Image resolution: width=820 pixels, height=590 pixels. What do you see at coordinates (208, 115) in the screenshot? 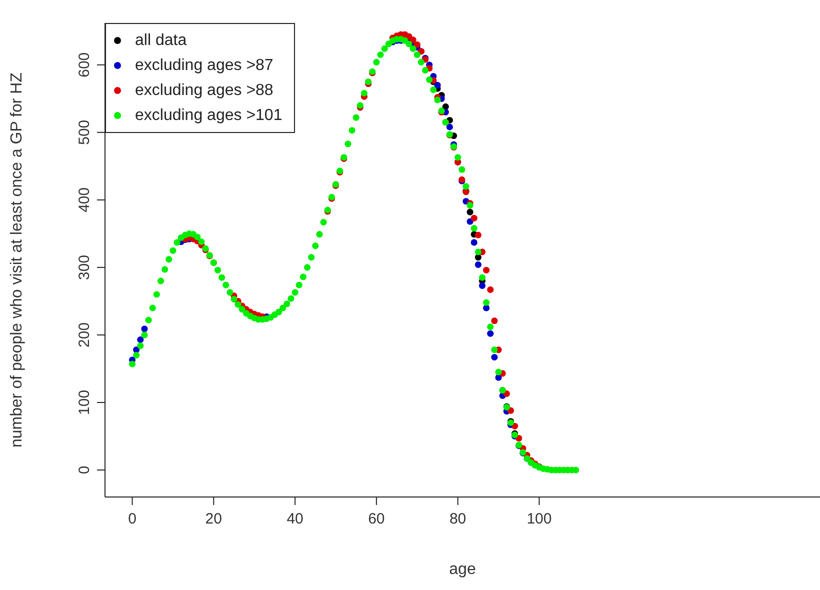
I see `legend-label: excluding ages >101` at bounding box center [208, 115].